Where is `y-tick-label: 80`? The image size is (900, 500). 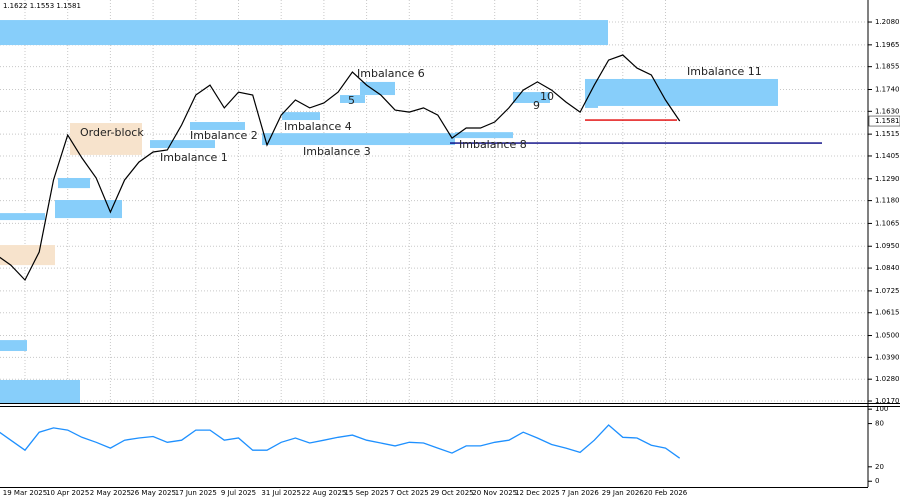
y-tick-label: 80 is located at coordinates (879, 424).